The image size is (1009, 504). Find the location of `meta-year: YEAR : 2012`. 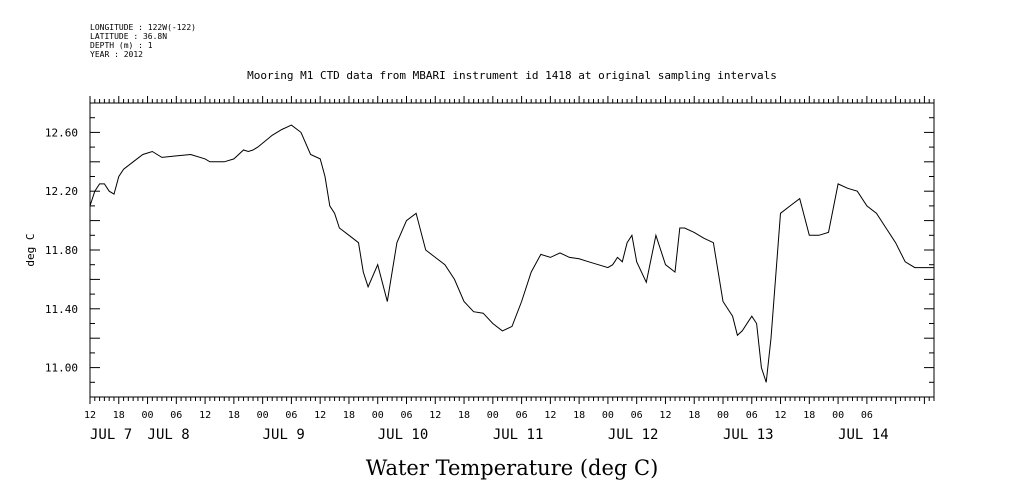

meta-year: YEAR : 2012 is located at coordinates (116, 54).